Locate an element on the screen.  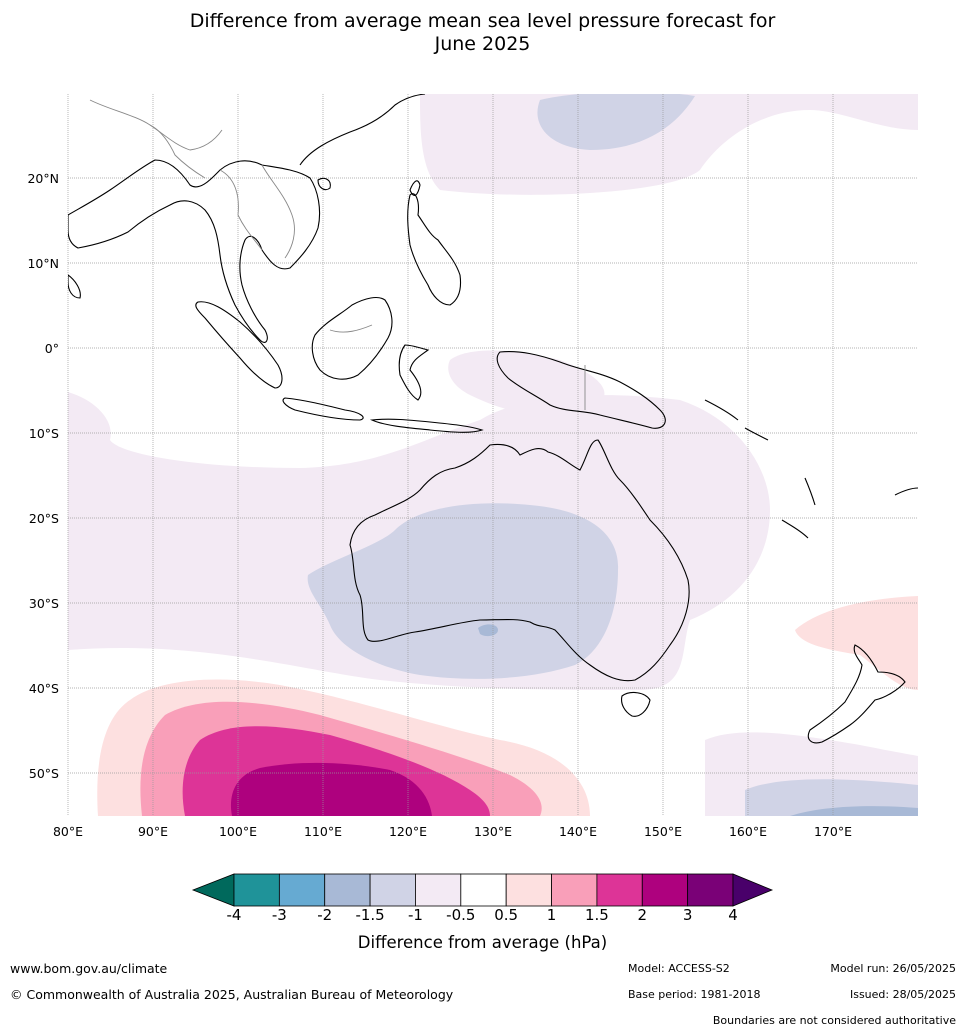
new-zealand-outline is located at coordinates (856, 694).